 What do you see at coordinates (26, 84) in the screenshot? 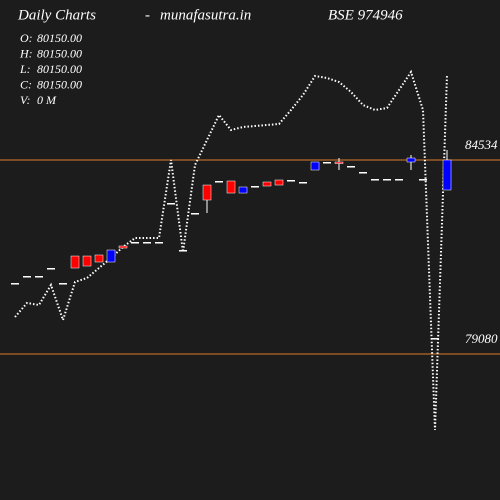
I see `info-label: C:` at bounding box center [26, 84].